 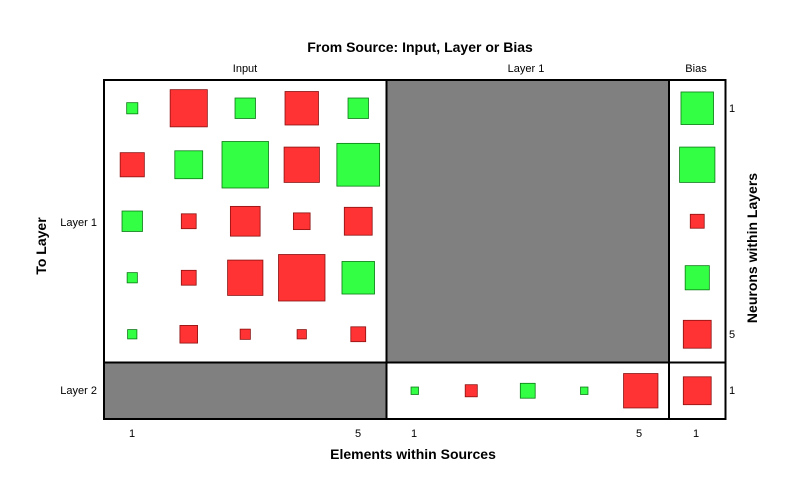 I want to click on weight-cell-layer1-from-input-r2-c2, so click(x=189, y=165).